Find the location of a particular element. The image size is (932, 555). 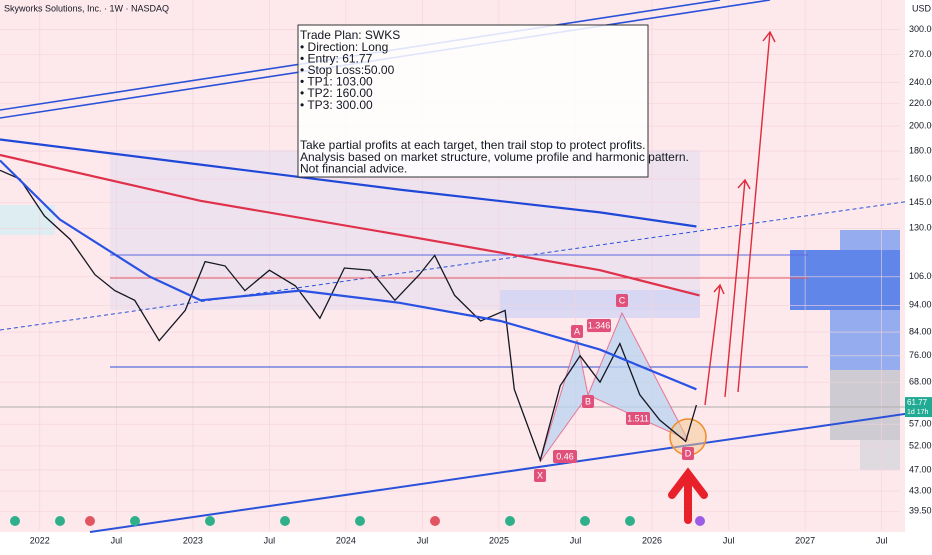

pattern-label: X is located at coordinates (540, 475).